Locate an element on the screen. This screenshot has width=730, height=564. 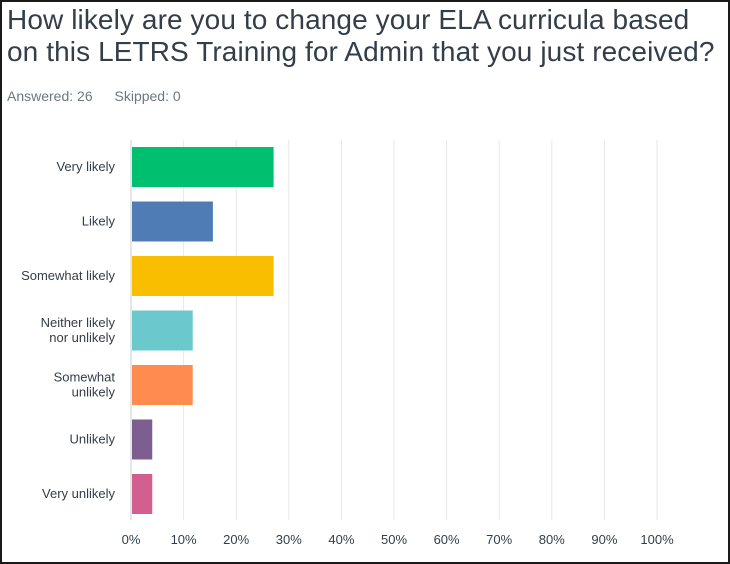
x-tick-label: 30% is located at coordinates (289, 539).